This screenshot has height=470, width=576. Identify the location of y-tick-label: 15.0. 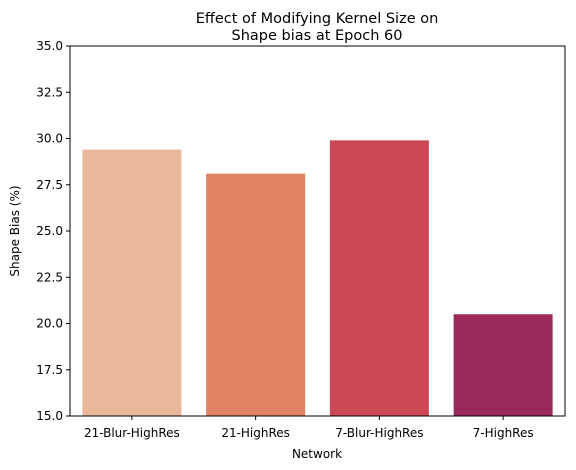
(49, 416).